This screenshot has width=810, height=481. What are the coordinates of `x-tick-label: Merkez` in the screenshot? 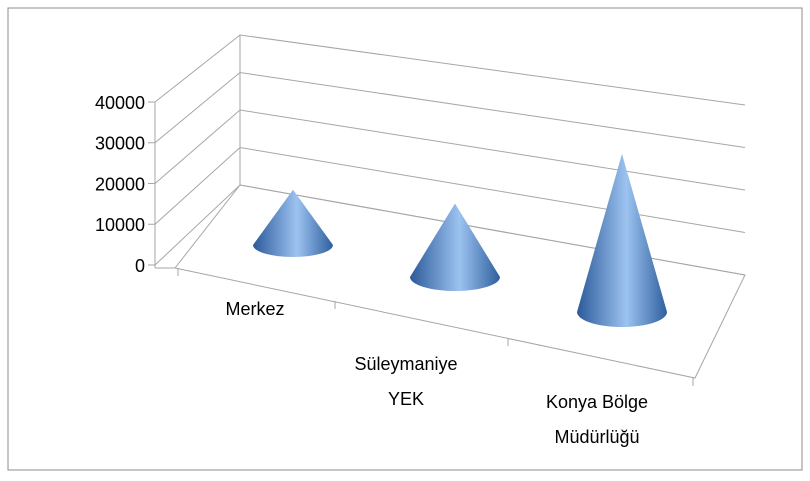 It's located at (255, 309).